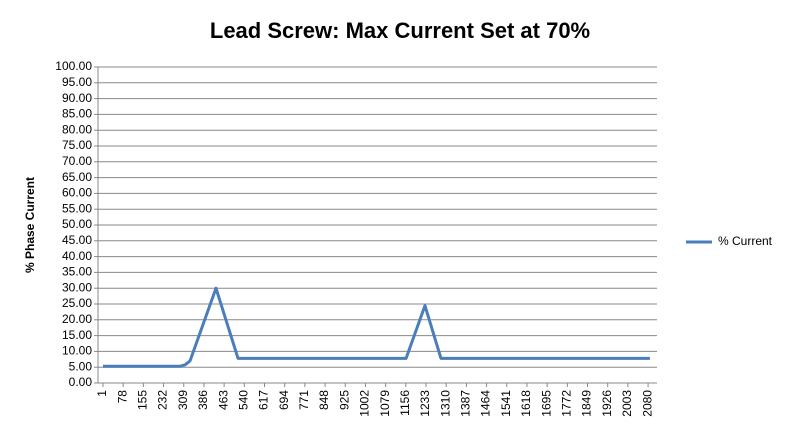  What do you see at coordinates (264, 400) in the screenshot?
I see `x-tick-label: 617` at bounding box center [264, 400].